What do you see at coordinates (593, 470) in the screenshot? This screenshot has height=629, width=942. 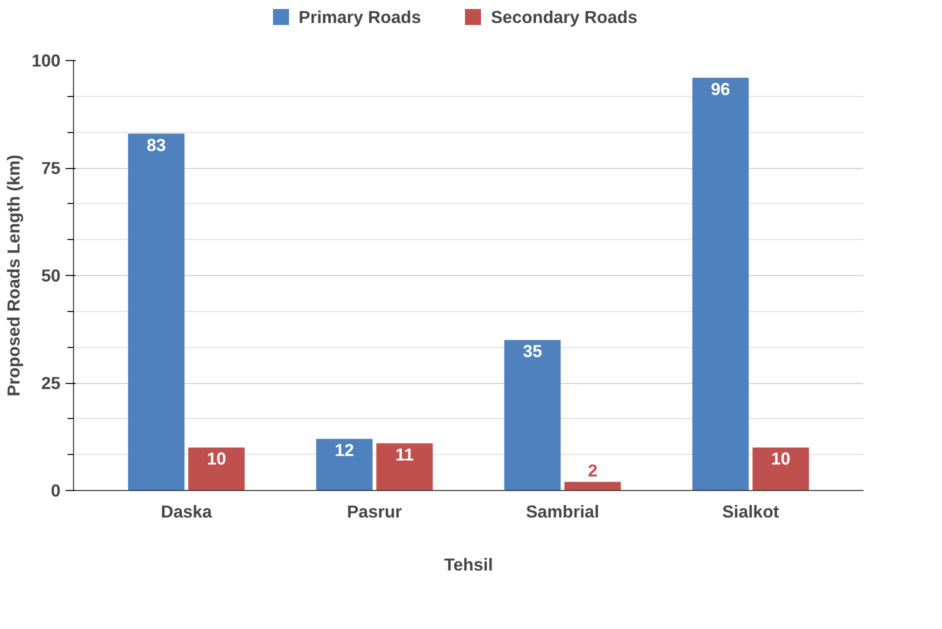 I see `data-label: 2` at bounding box center [593, 470].